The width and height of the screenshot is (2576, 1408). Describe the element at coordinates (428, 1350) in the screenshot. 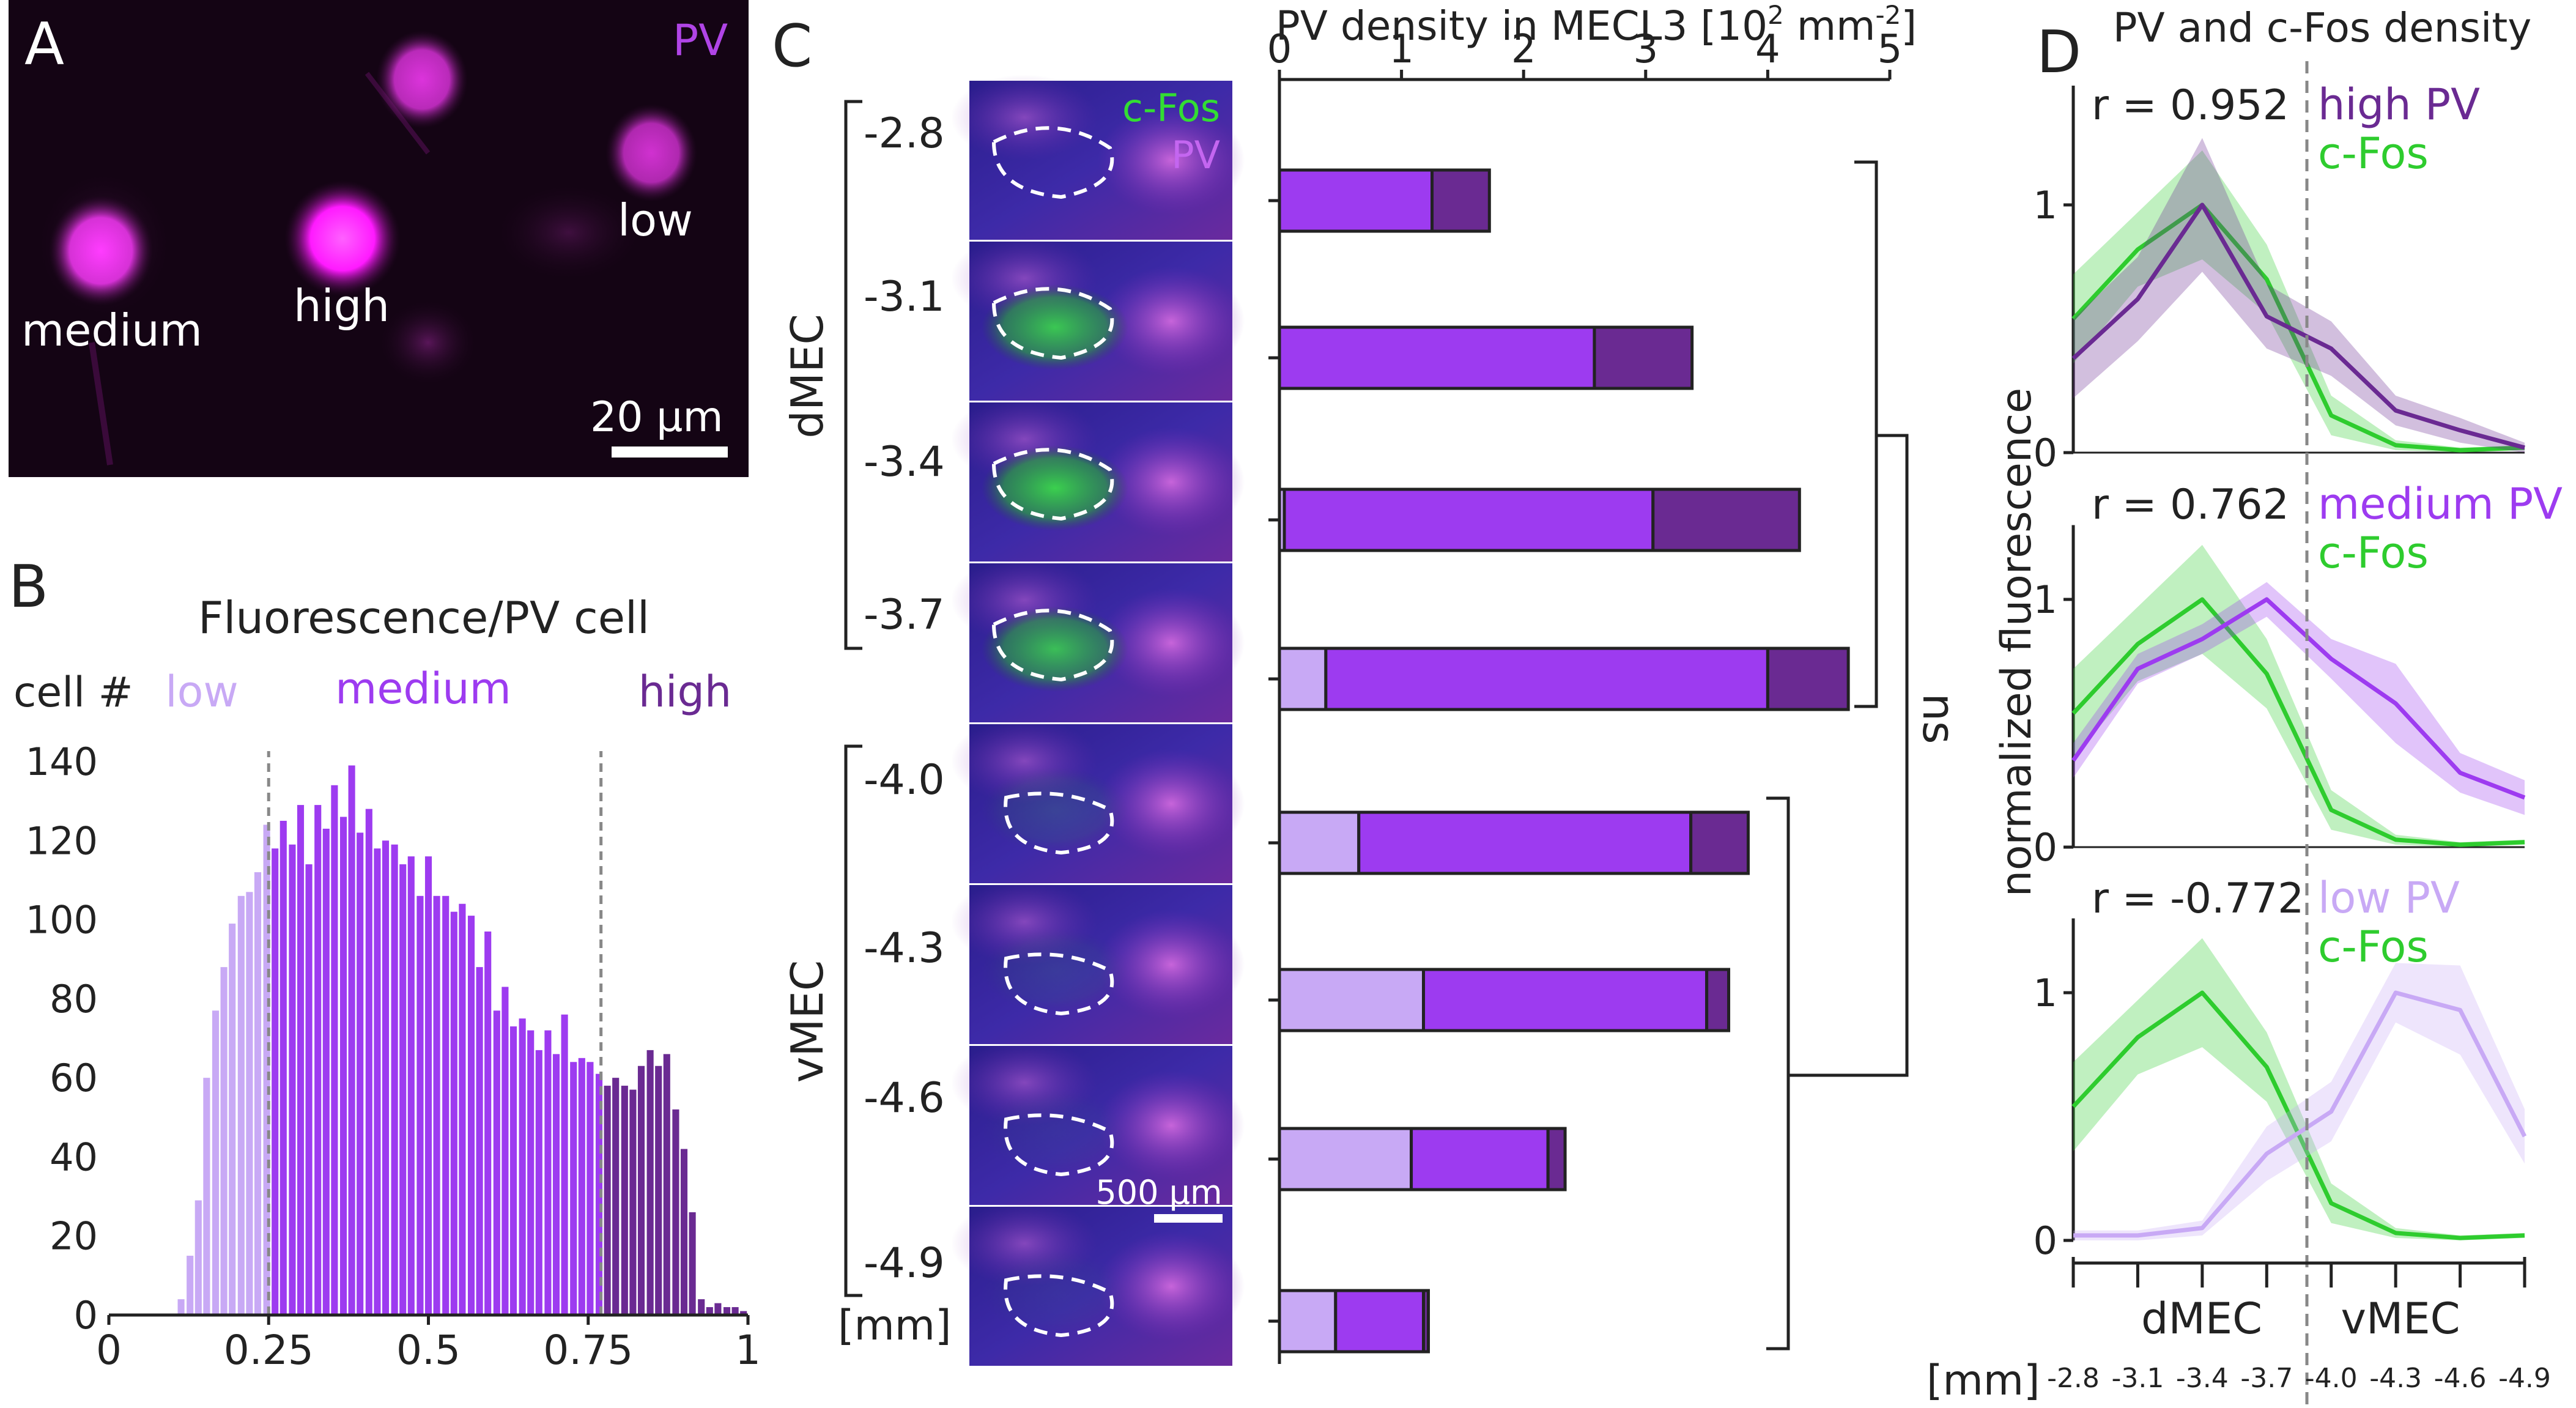

I see `x-tick-label: 0.5` at that location.